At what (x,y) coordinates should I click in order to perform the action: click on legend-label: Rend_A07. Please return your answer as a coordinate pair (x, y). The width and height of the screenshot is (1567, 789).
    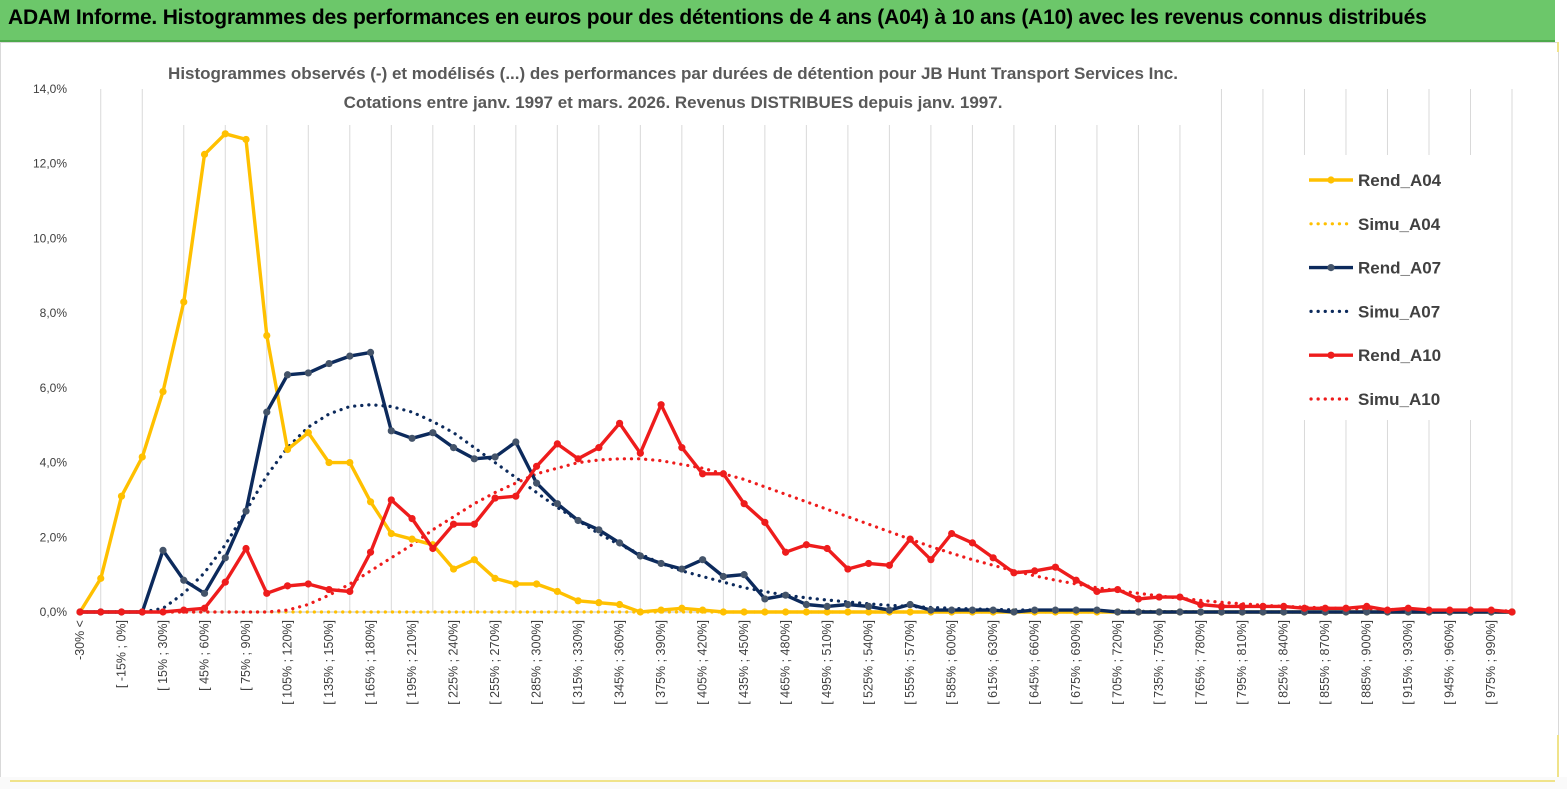
    Looking at the image, I should click on (1399, 268).